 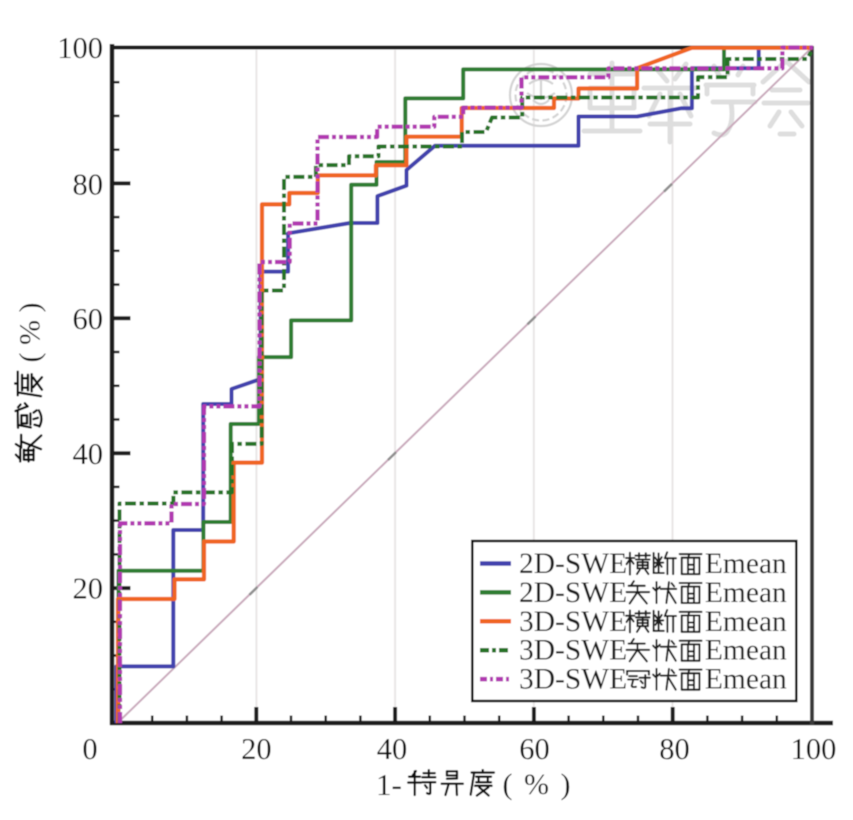 I want to click on svg-text: 1-, so click(x=389, y=784).